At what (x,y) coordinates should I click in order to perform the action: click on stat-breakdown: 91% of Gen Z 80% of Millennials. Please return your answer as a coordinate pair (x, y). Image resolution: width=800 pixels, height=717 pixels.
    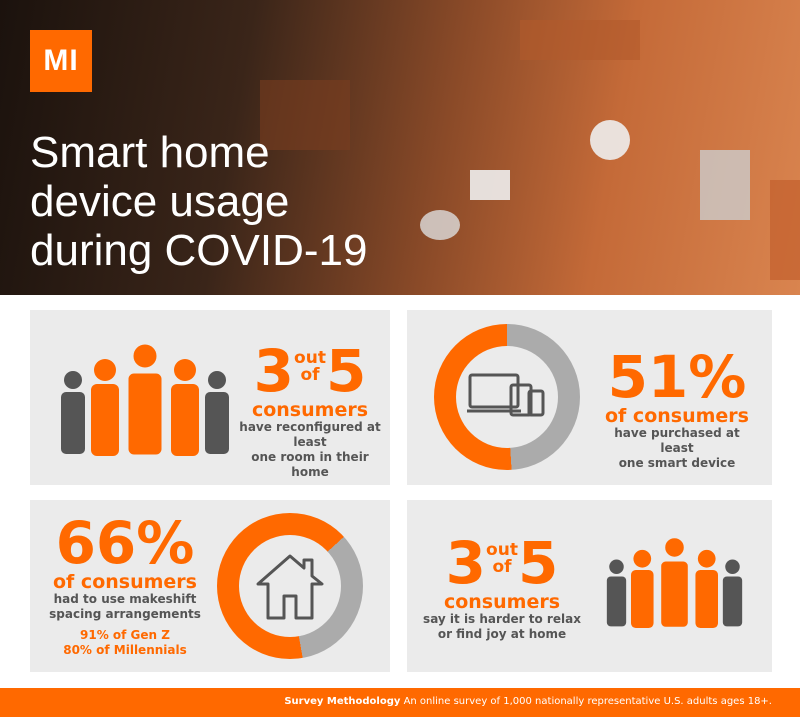
    Looking at the image, I should click on (125, 642).